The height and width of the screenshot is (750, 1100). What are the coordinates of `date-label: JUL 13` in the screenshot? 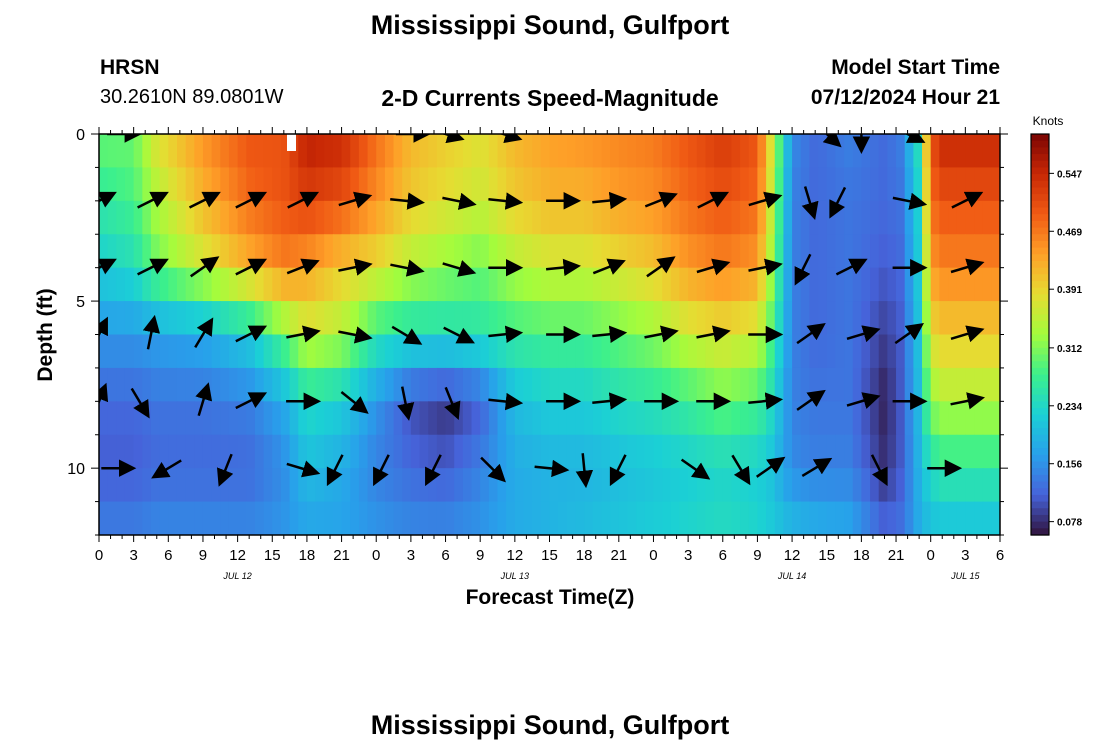 It's located at (514, 576).